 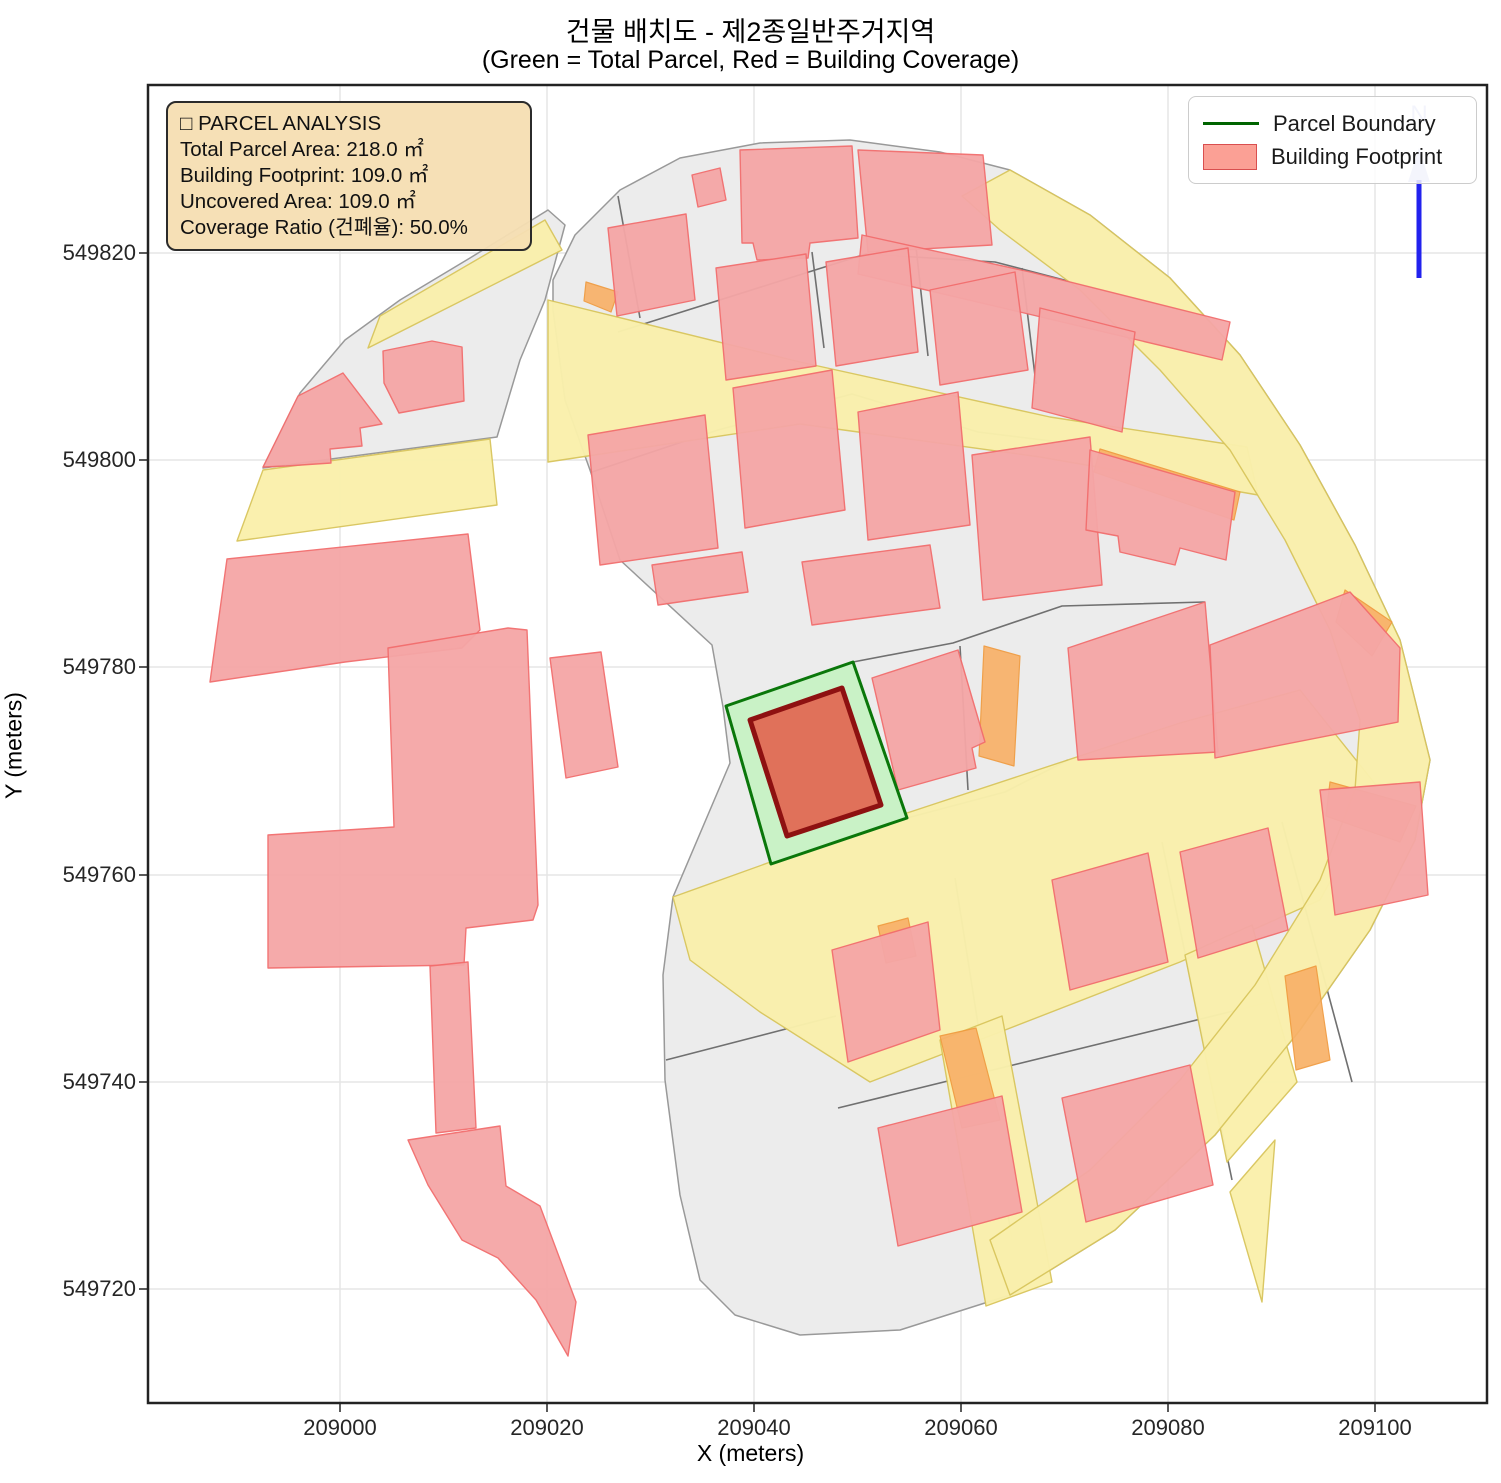 I want to click on legend: Parcel Boundary Building Footprint, so click(x=1332, y=140).